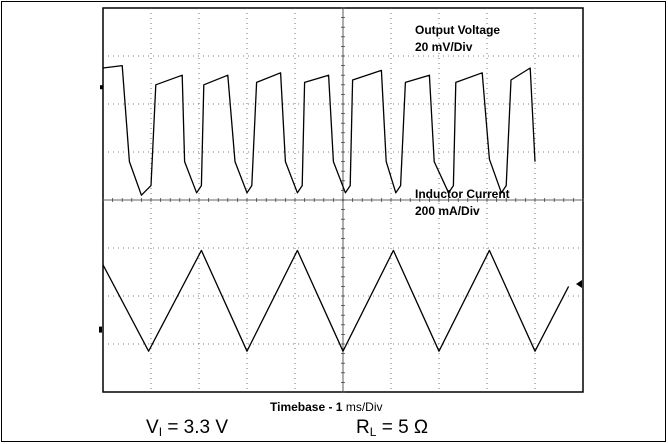 This screenshot has height=444, width=668. I want to click on timebase-unit: ms/Div, so click(364, 407).